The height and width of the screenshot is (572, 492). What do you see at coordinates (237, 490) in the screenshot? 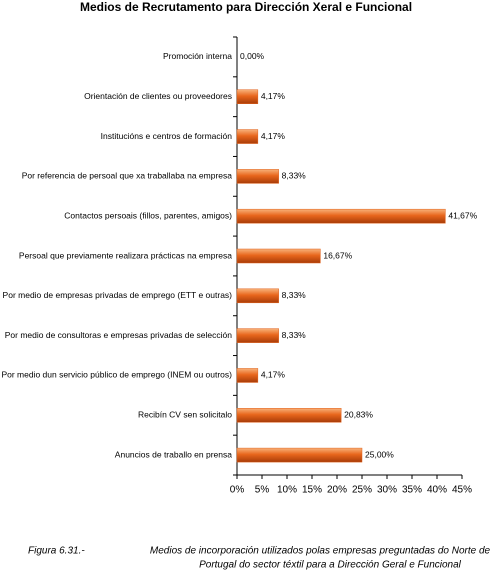
I see `x-tick-label: 0%` at bounding box center [237, 490].